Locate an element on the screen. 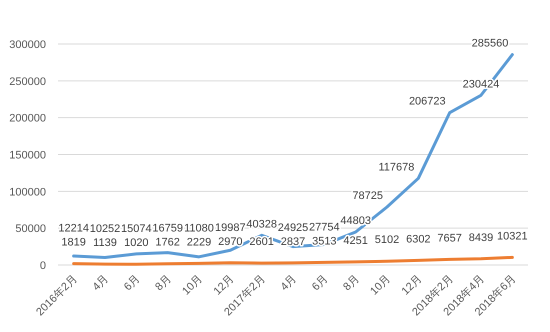 The width and height of the screenshot is (550, 332). data-label: 1139 is located at coordinates (105, 243).